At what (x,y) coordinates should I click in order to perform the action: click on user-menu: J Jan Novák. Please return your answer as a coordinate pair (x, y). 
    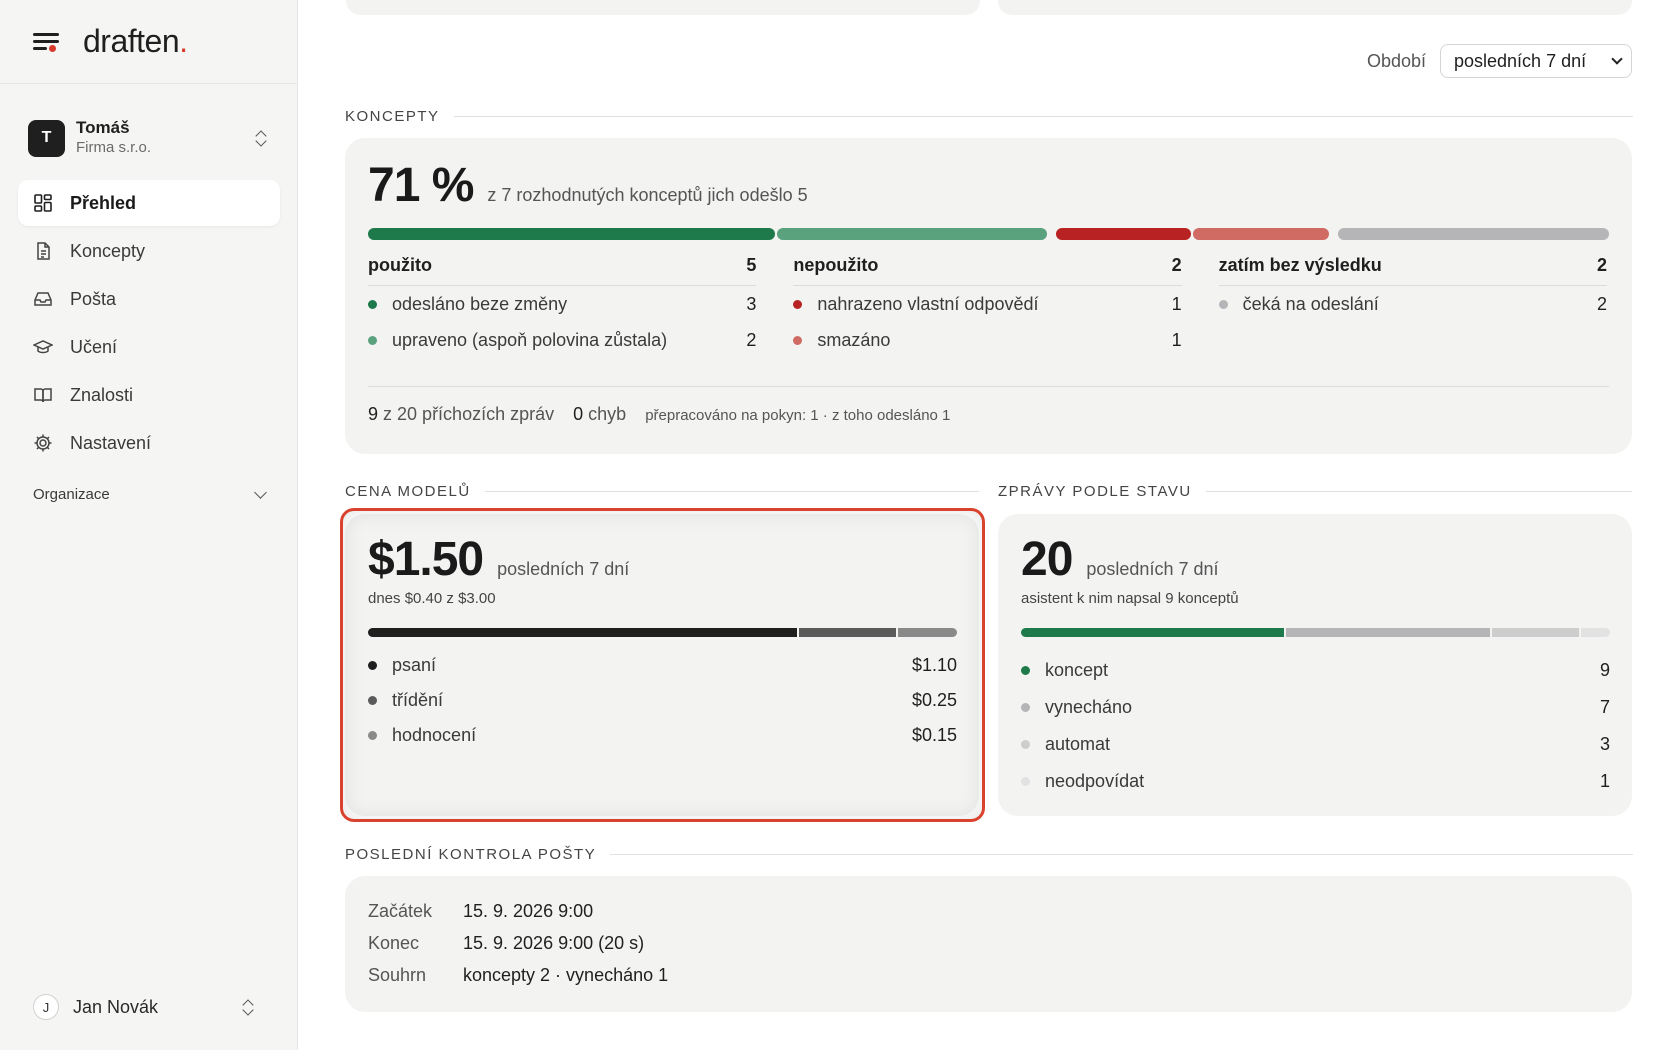
    Looking at the image, I should click on (149, 1007).